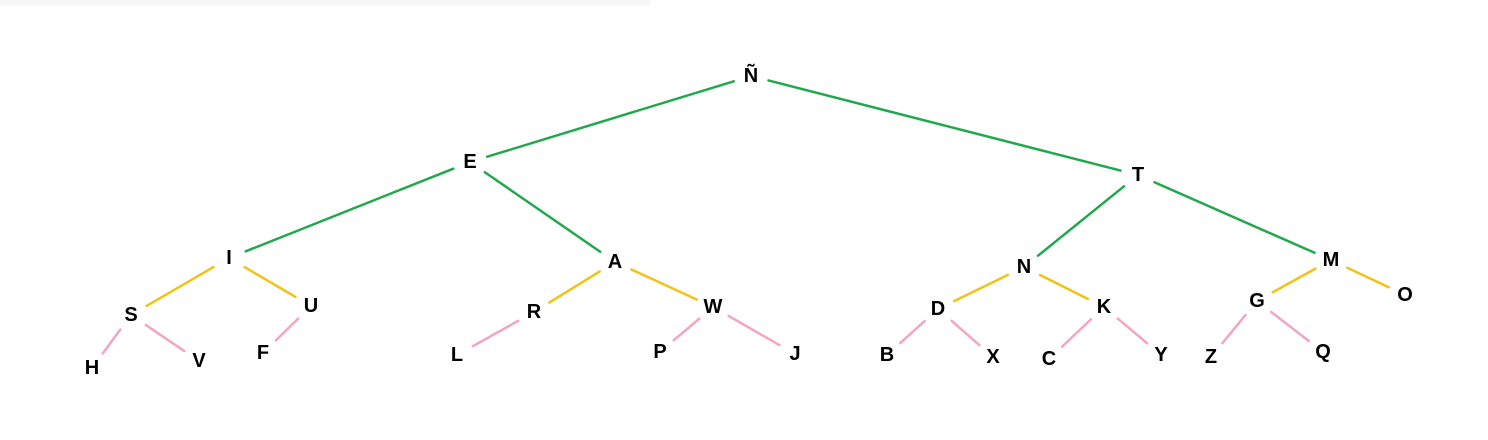  What do you see at coordinates (111, 341) in the screenshot?
I see `edge-s-h` at bounding box center [111, 341].